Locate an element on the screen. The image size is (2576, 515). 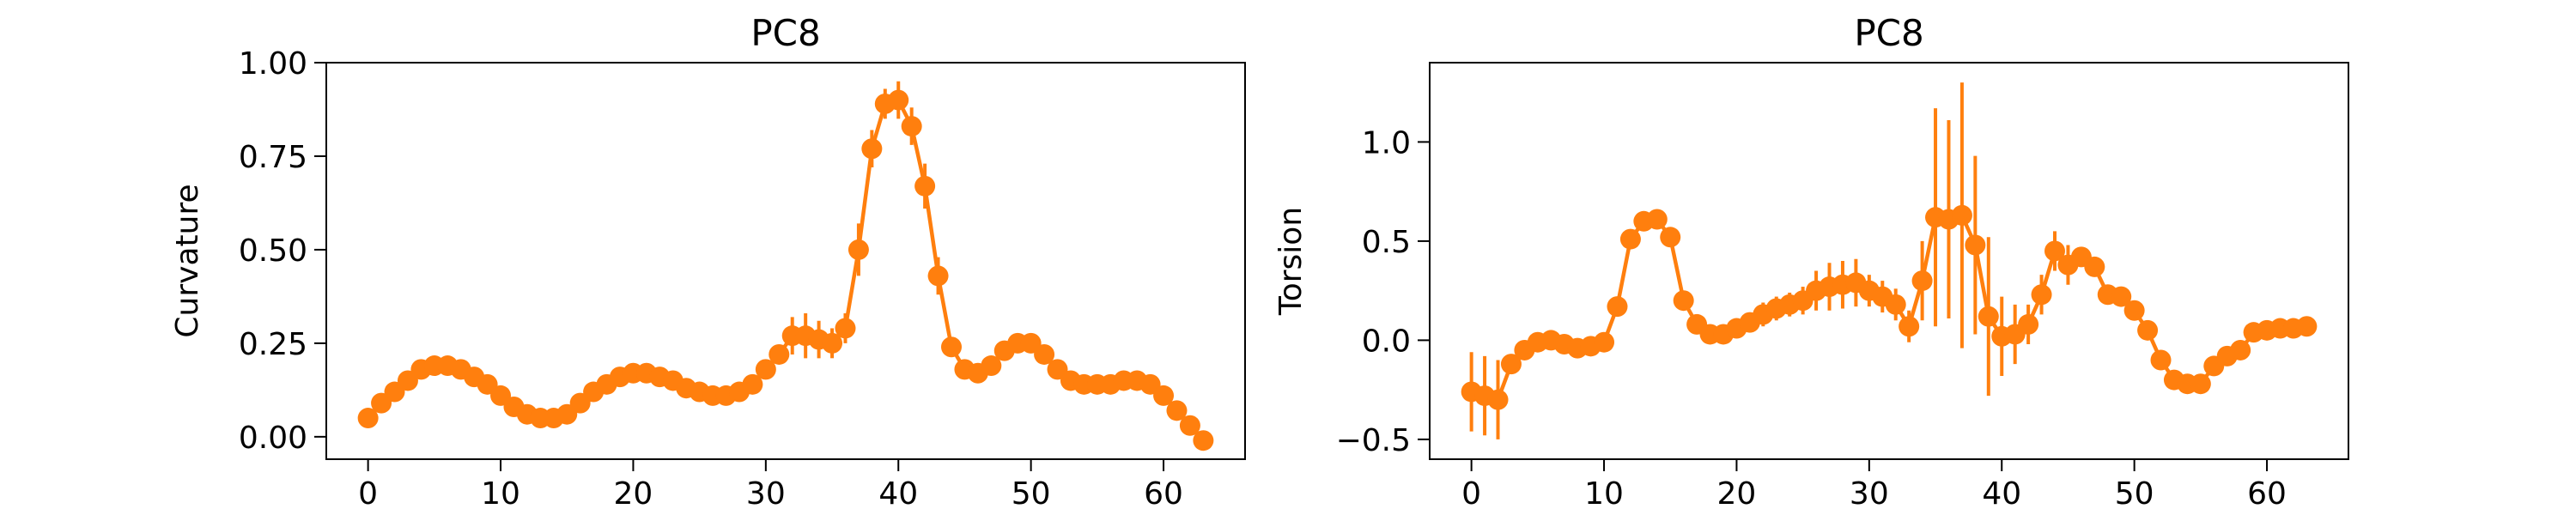
y-axis-label: Curvature is located at coordinates (187, 260).